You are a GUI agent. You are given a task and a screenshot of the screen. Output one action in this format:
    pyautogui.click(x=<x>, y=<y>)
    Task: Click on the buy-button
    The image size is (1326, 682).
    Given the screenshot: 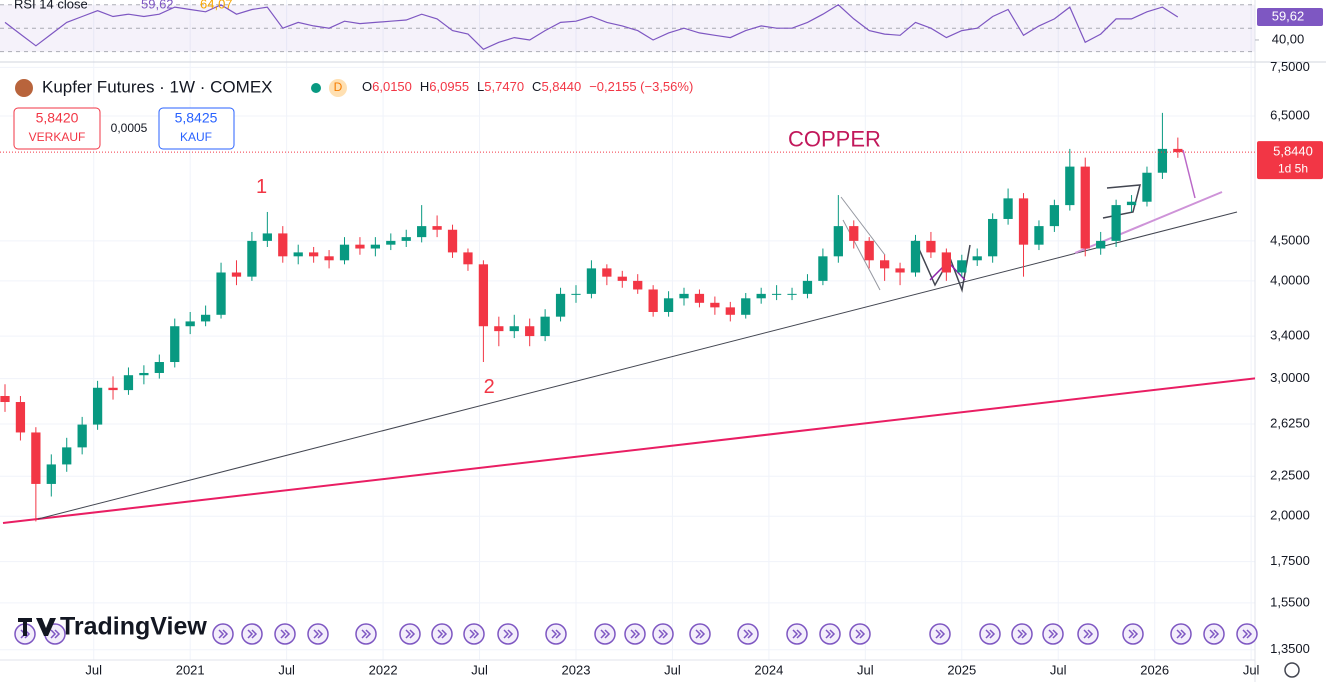 What is the action you would take?
    pyautogui.click(x=196, y=128)
    